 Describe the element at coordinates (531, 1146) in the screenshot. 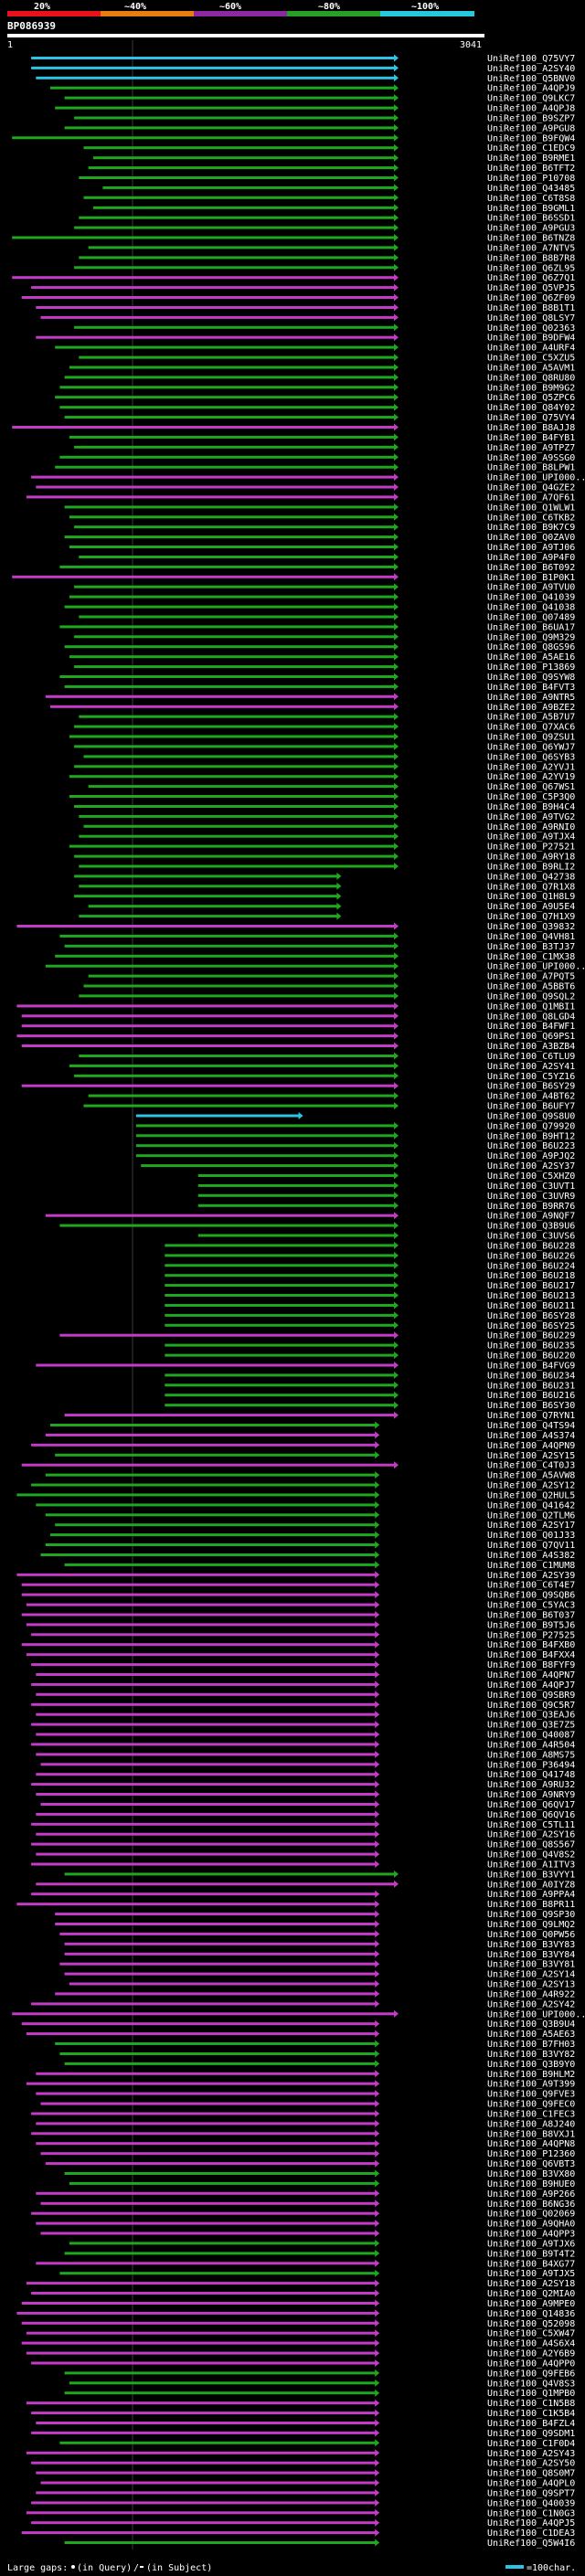

I see `hit-label: UniRef100_B6U223` at that location.